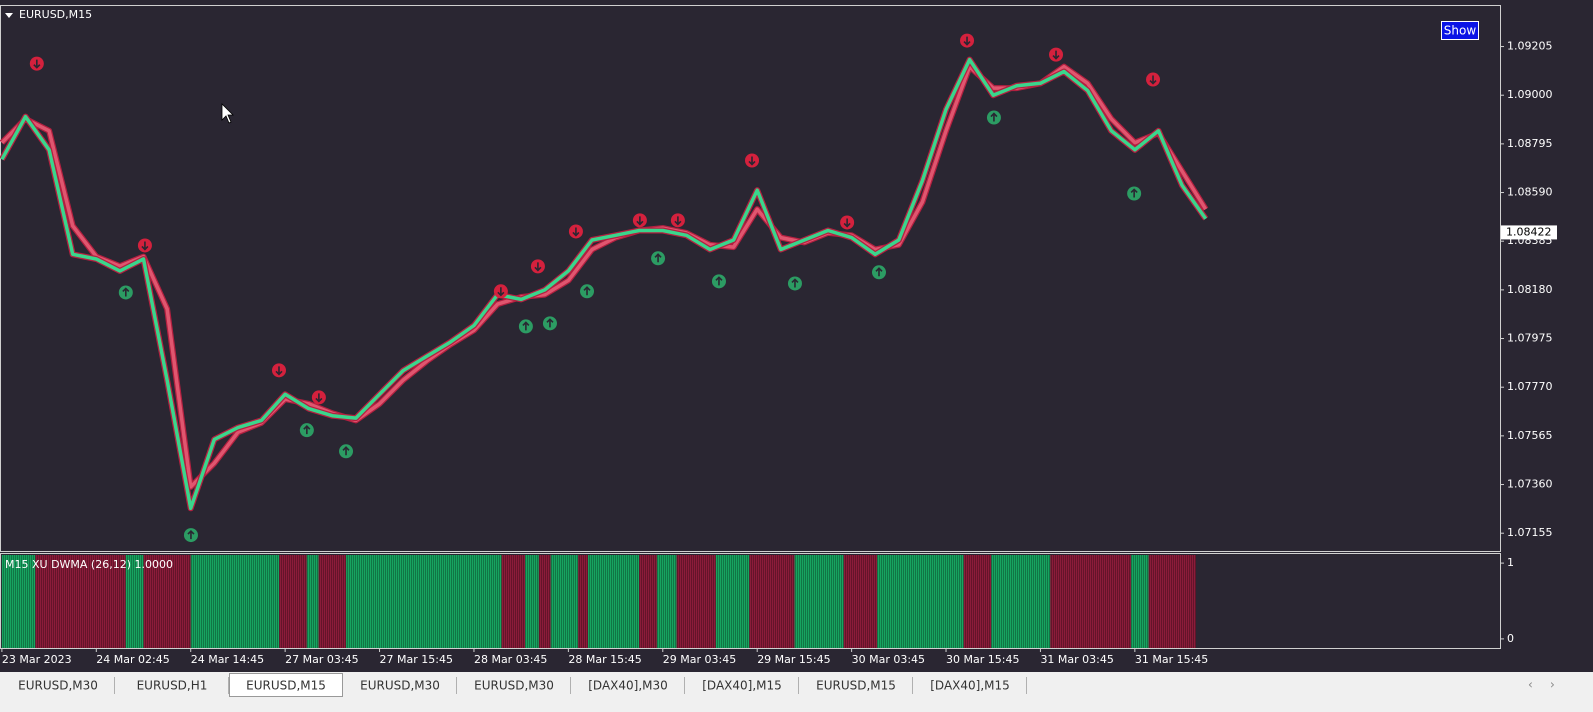 The height and width of the screenshot is (712, 1593). I want to click on scroll-right: ›, so click(1552, 685).